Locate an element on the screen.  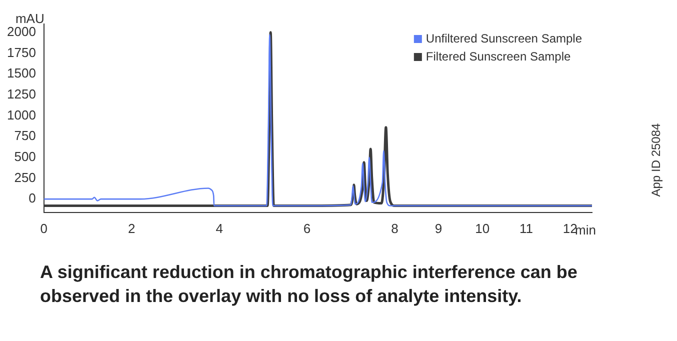
x-tick-label: 8 is located at coordinates (394, 228).